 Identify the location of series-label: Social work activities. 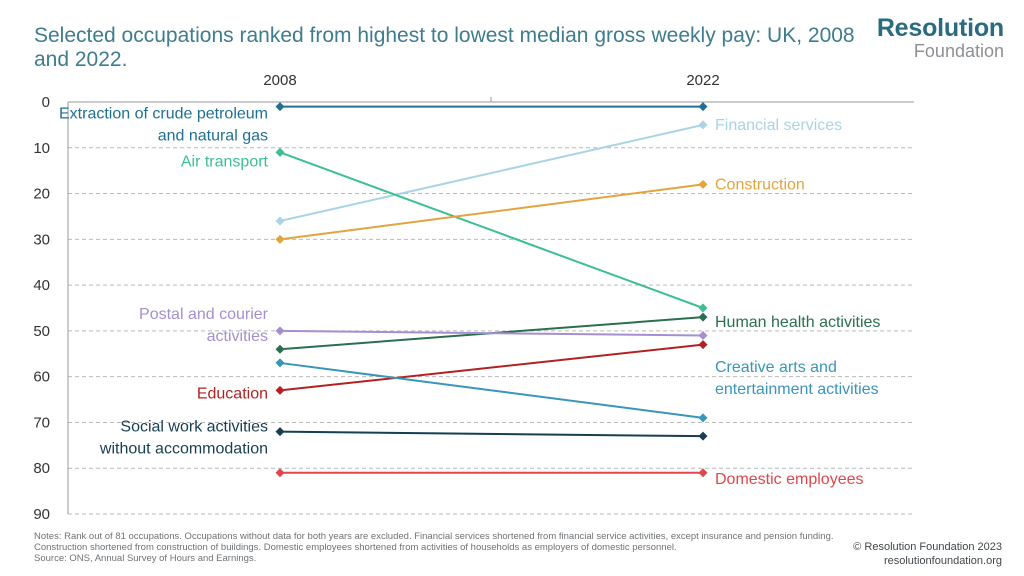
(194, 427).